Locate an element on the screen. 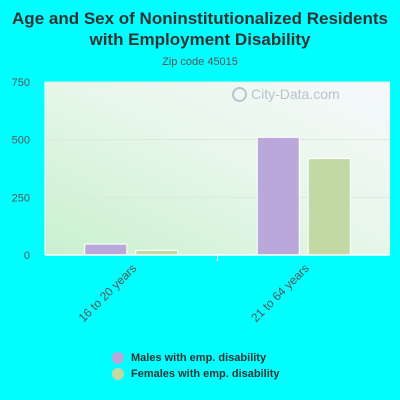  watermark-text: City-Data.com is located at coordinates (295, 94).